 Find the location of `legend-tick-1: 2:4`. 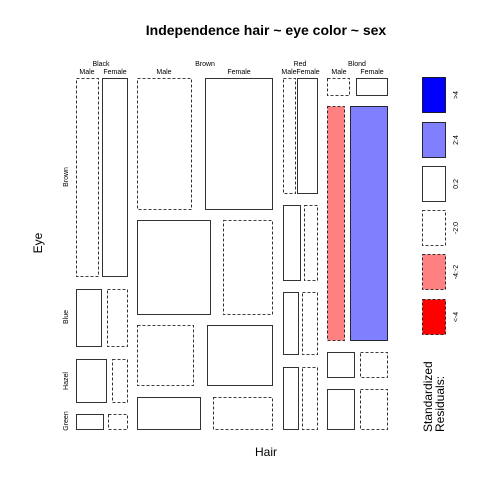

legend-tick-1: 2:4 is located at coordinates (456, 140).